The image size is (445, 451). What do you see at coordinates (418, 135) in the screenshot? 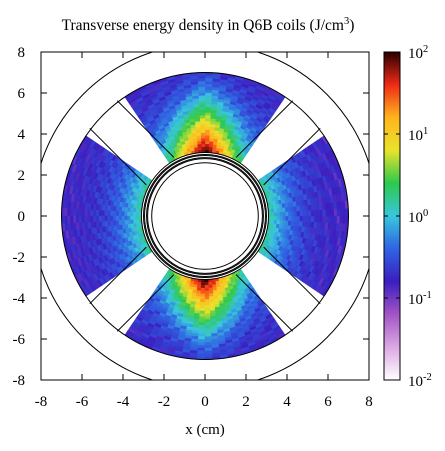
I see `colorbar-label: 101` at bounding box center [418, 135].